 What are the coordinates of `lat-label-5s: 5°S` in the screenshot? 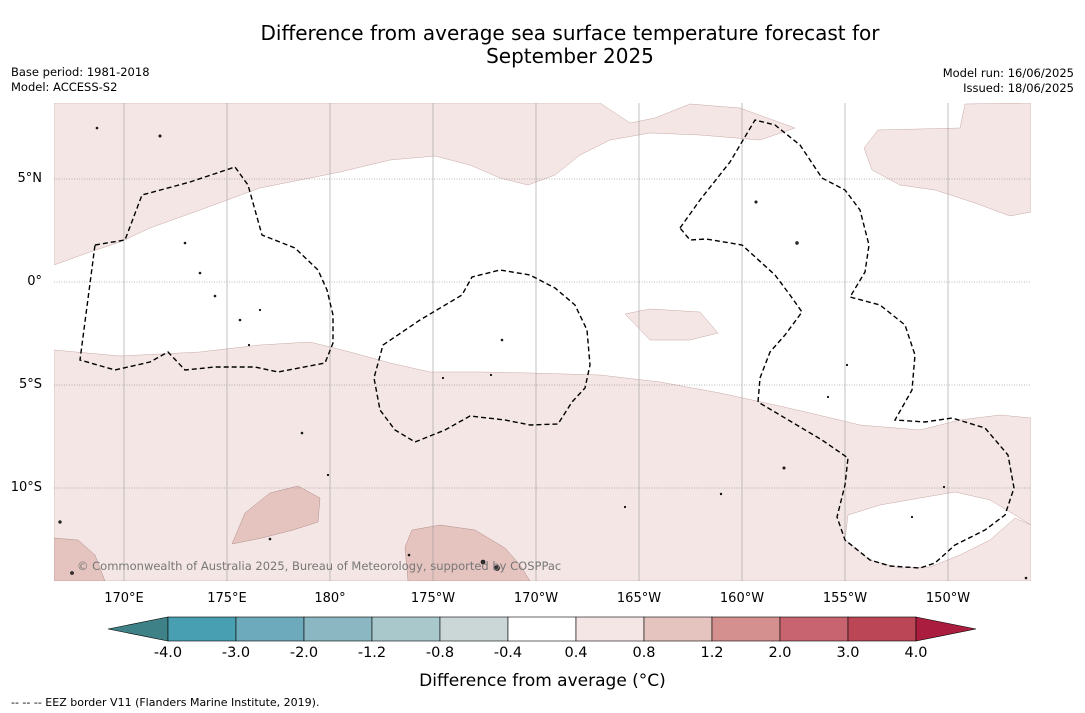 It's located at (30, 384).